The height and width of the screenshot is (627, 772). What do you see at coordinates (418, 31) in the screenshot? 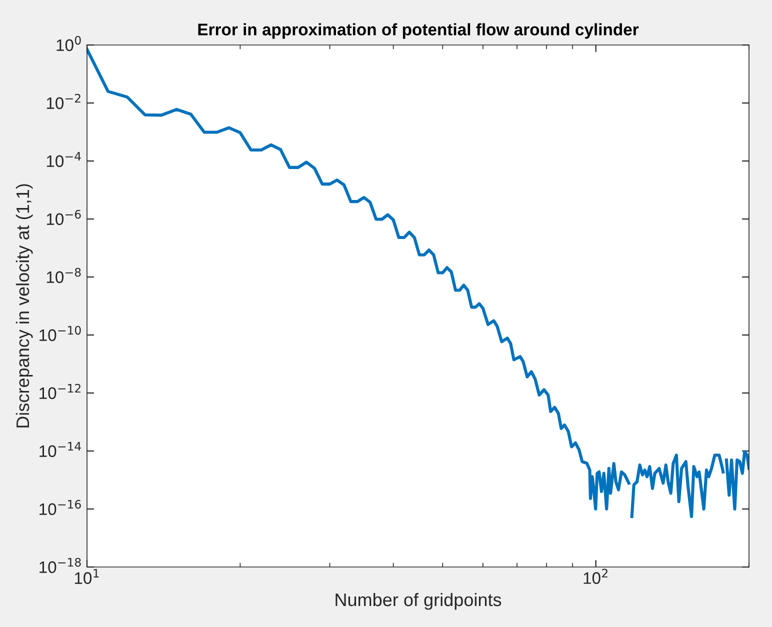
I see `chart-title: Error in approximation of potential flow around cylinder` at bounding box center [418, 31].